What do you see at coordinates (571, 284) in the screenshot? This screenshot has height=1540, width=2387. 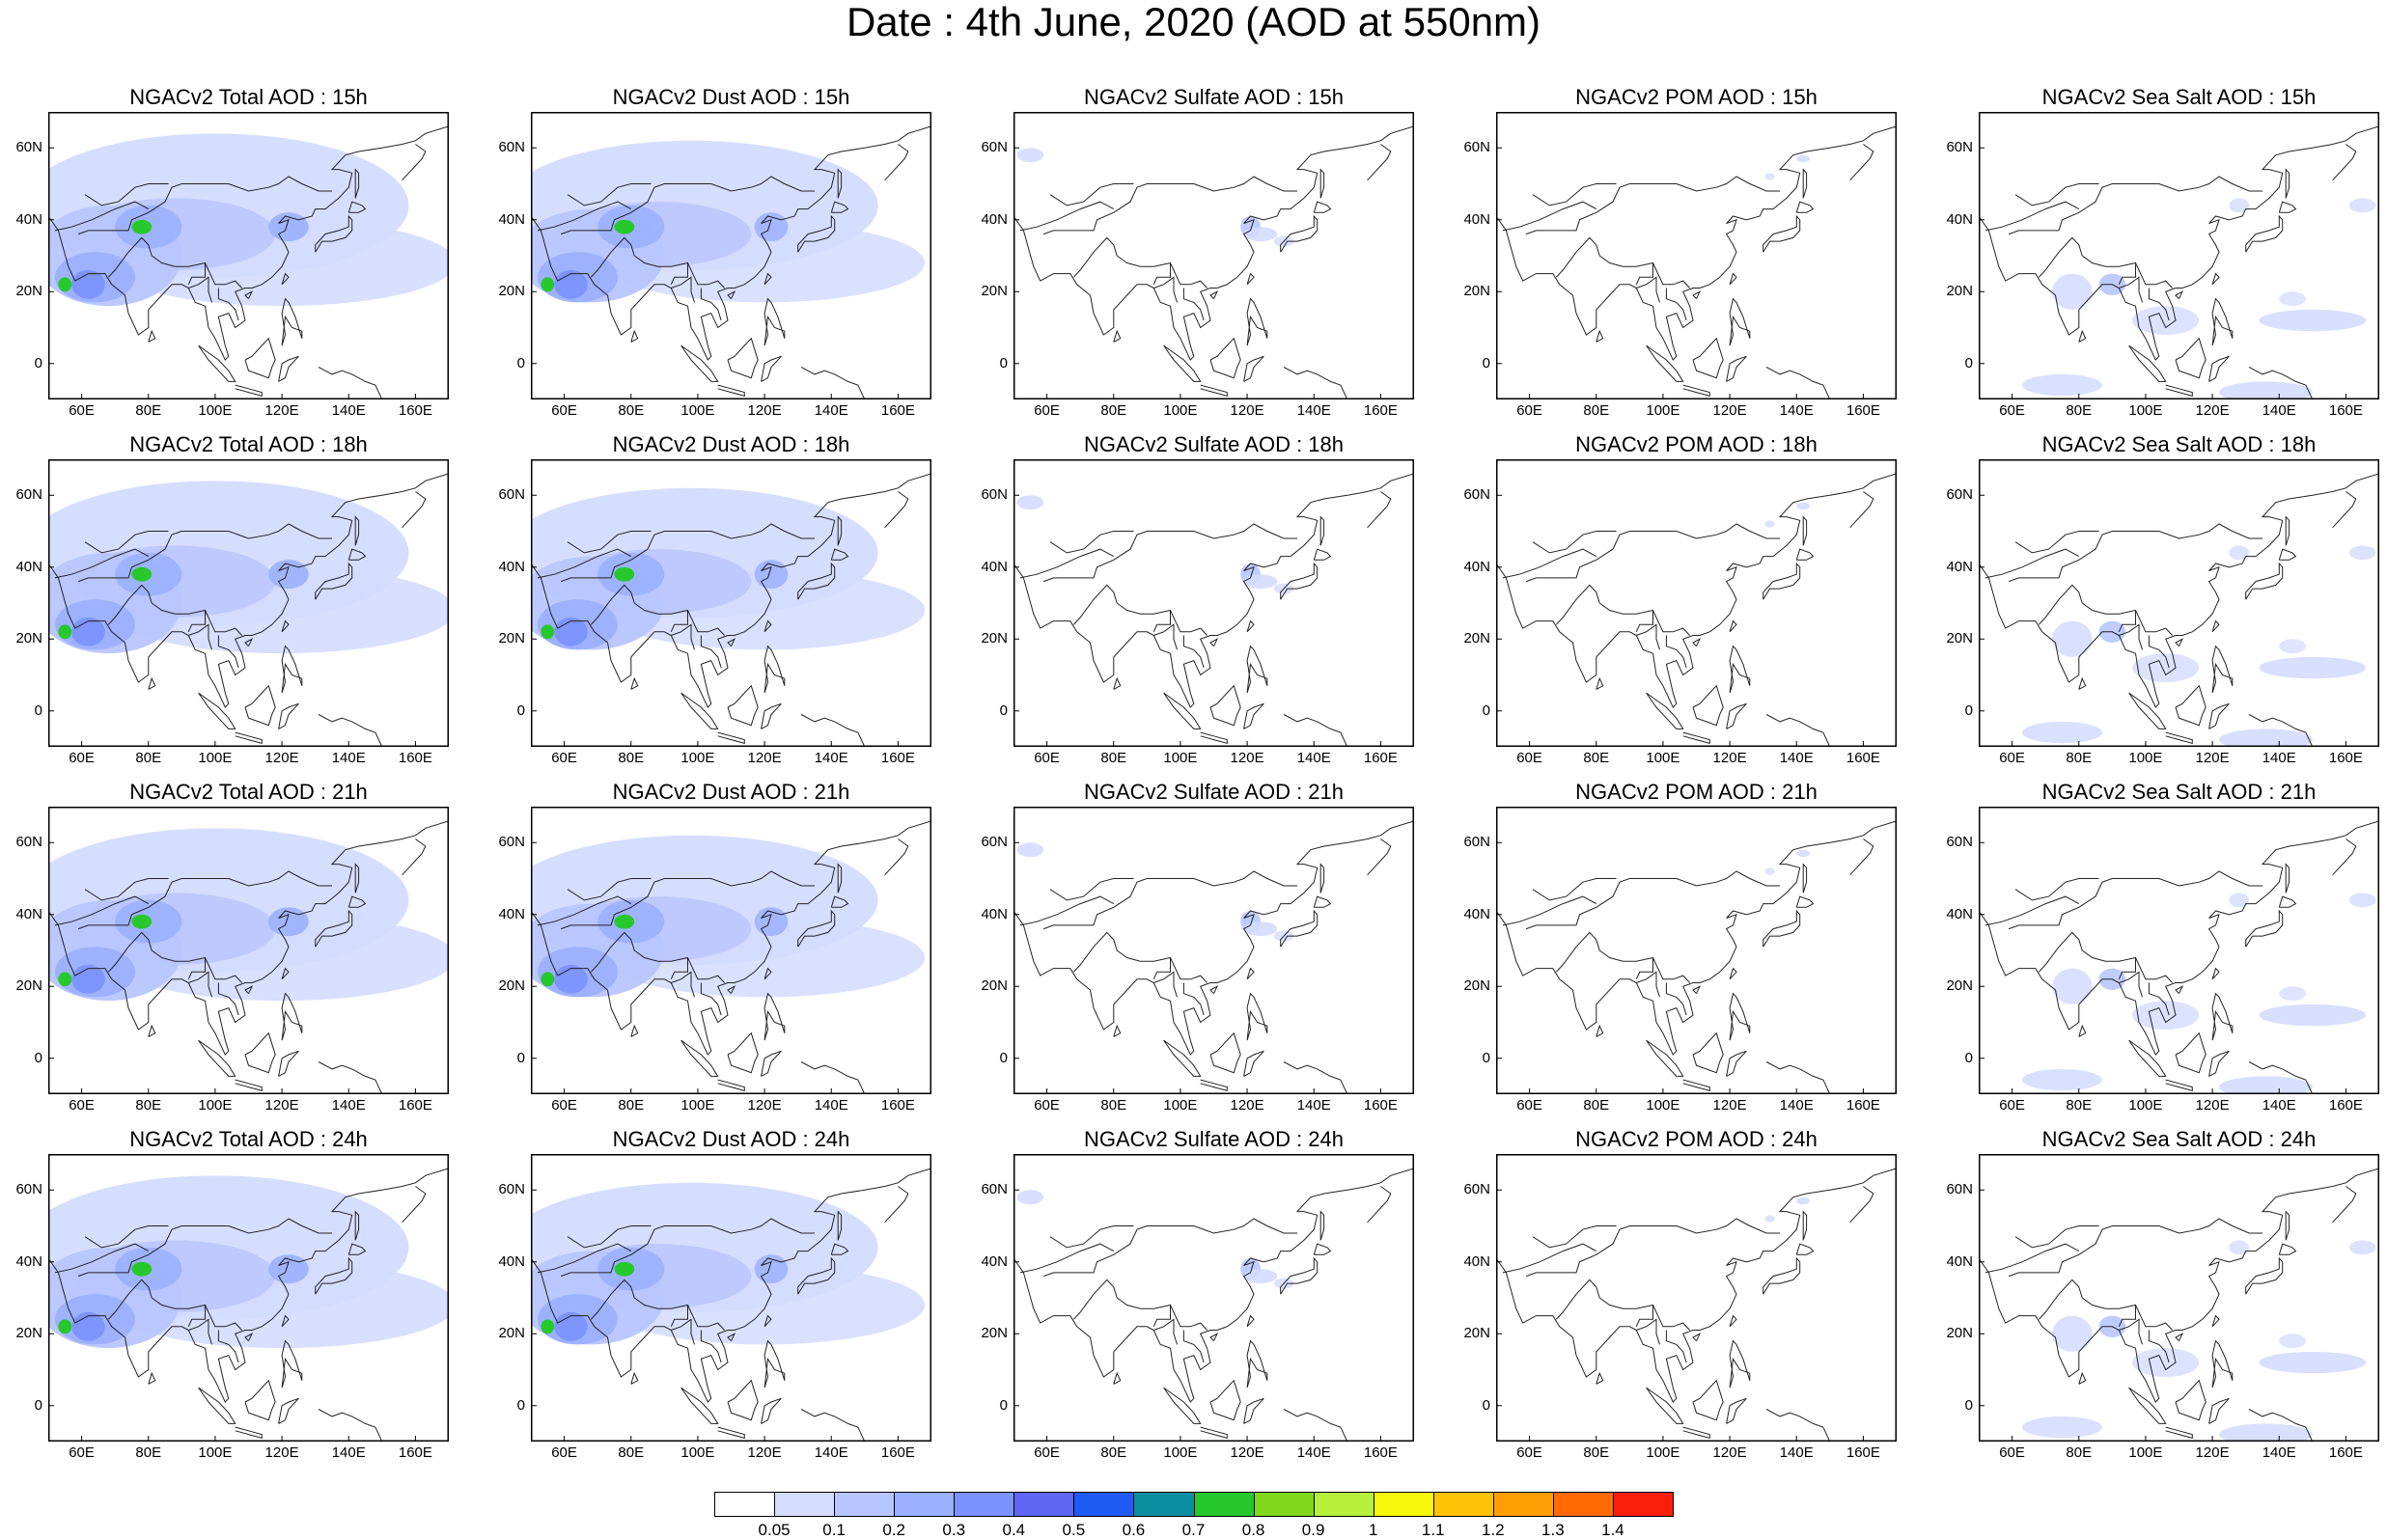 I see `aod-field-strong` at bounding box center [571, 284].